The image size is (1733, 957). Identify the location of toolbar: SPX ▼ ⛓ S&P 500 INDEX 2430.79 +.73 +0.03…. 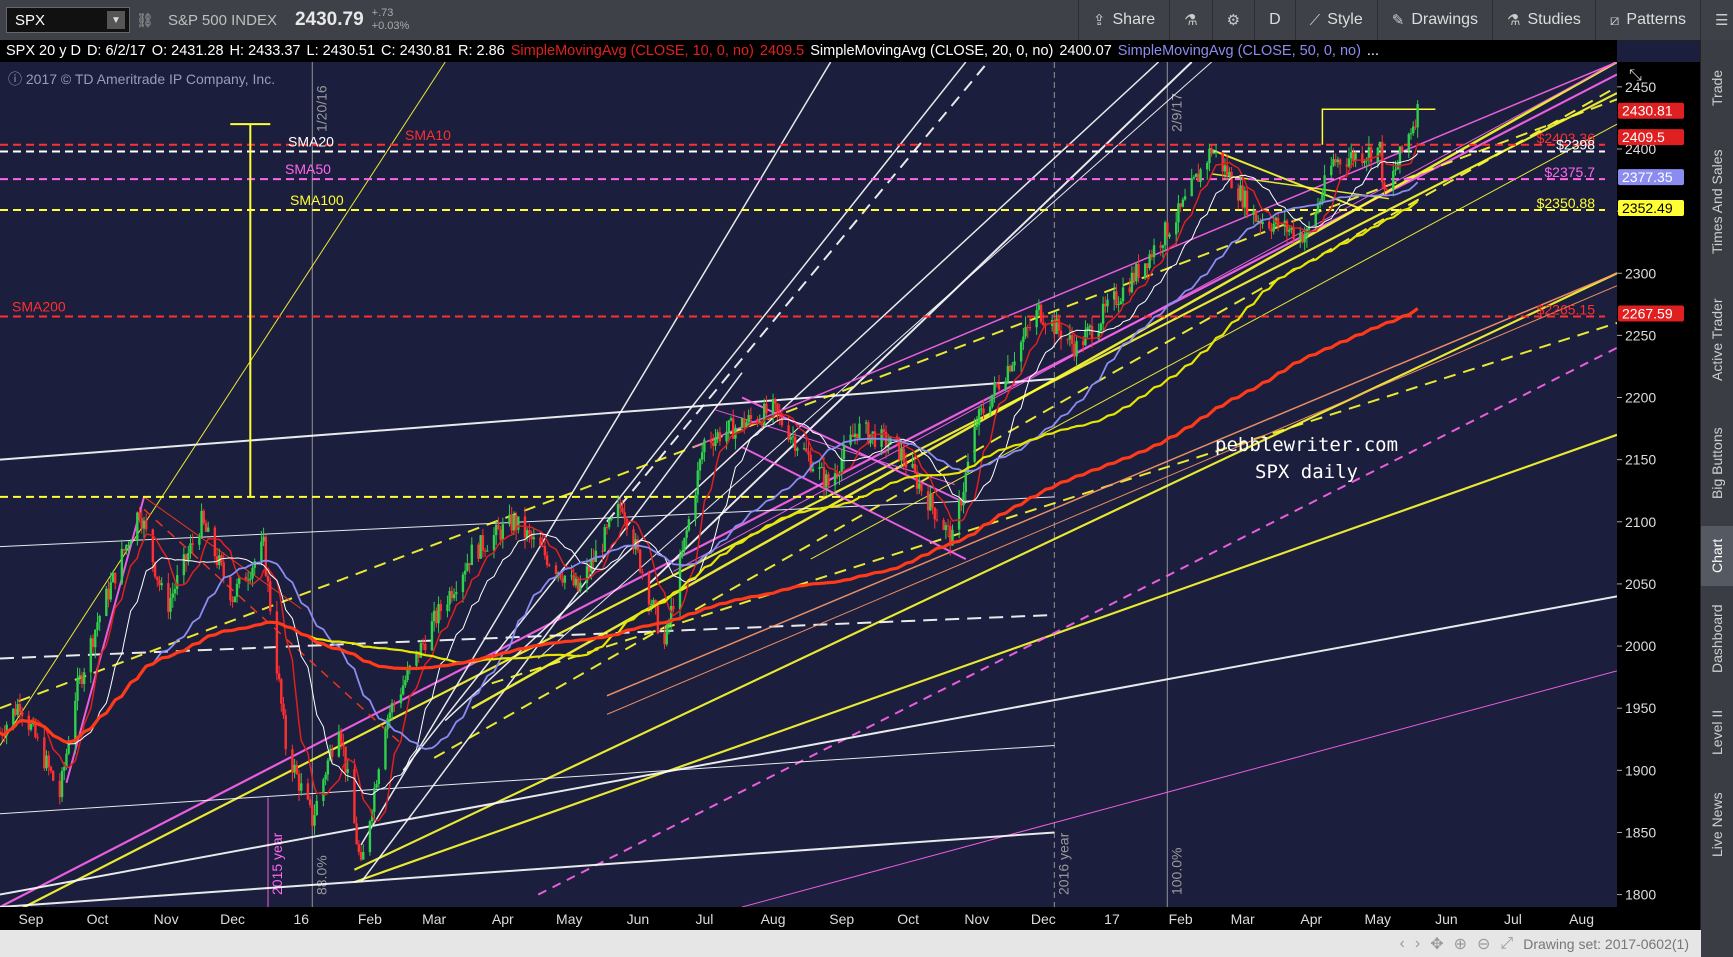
(866, 20).